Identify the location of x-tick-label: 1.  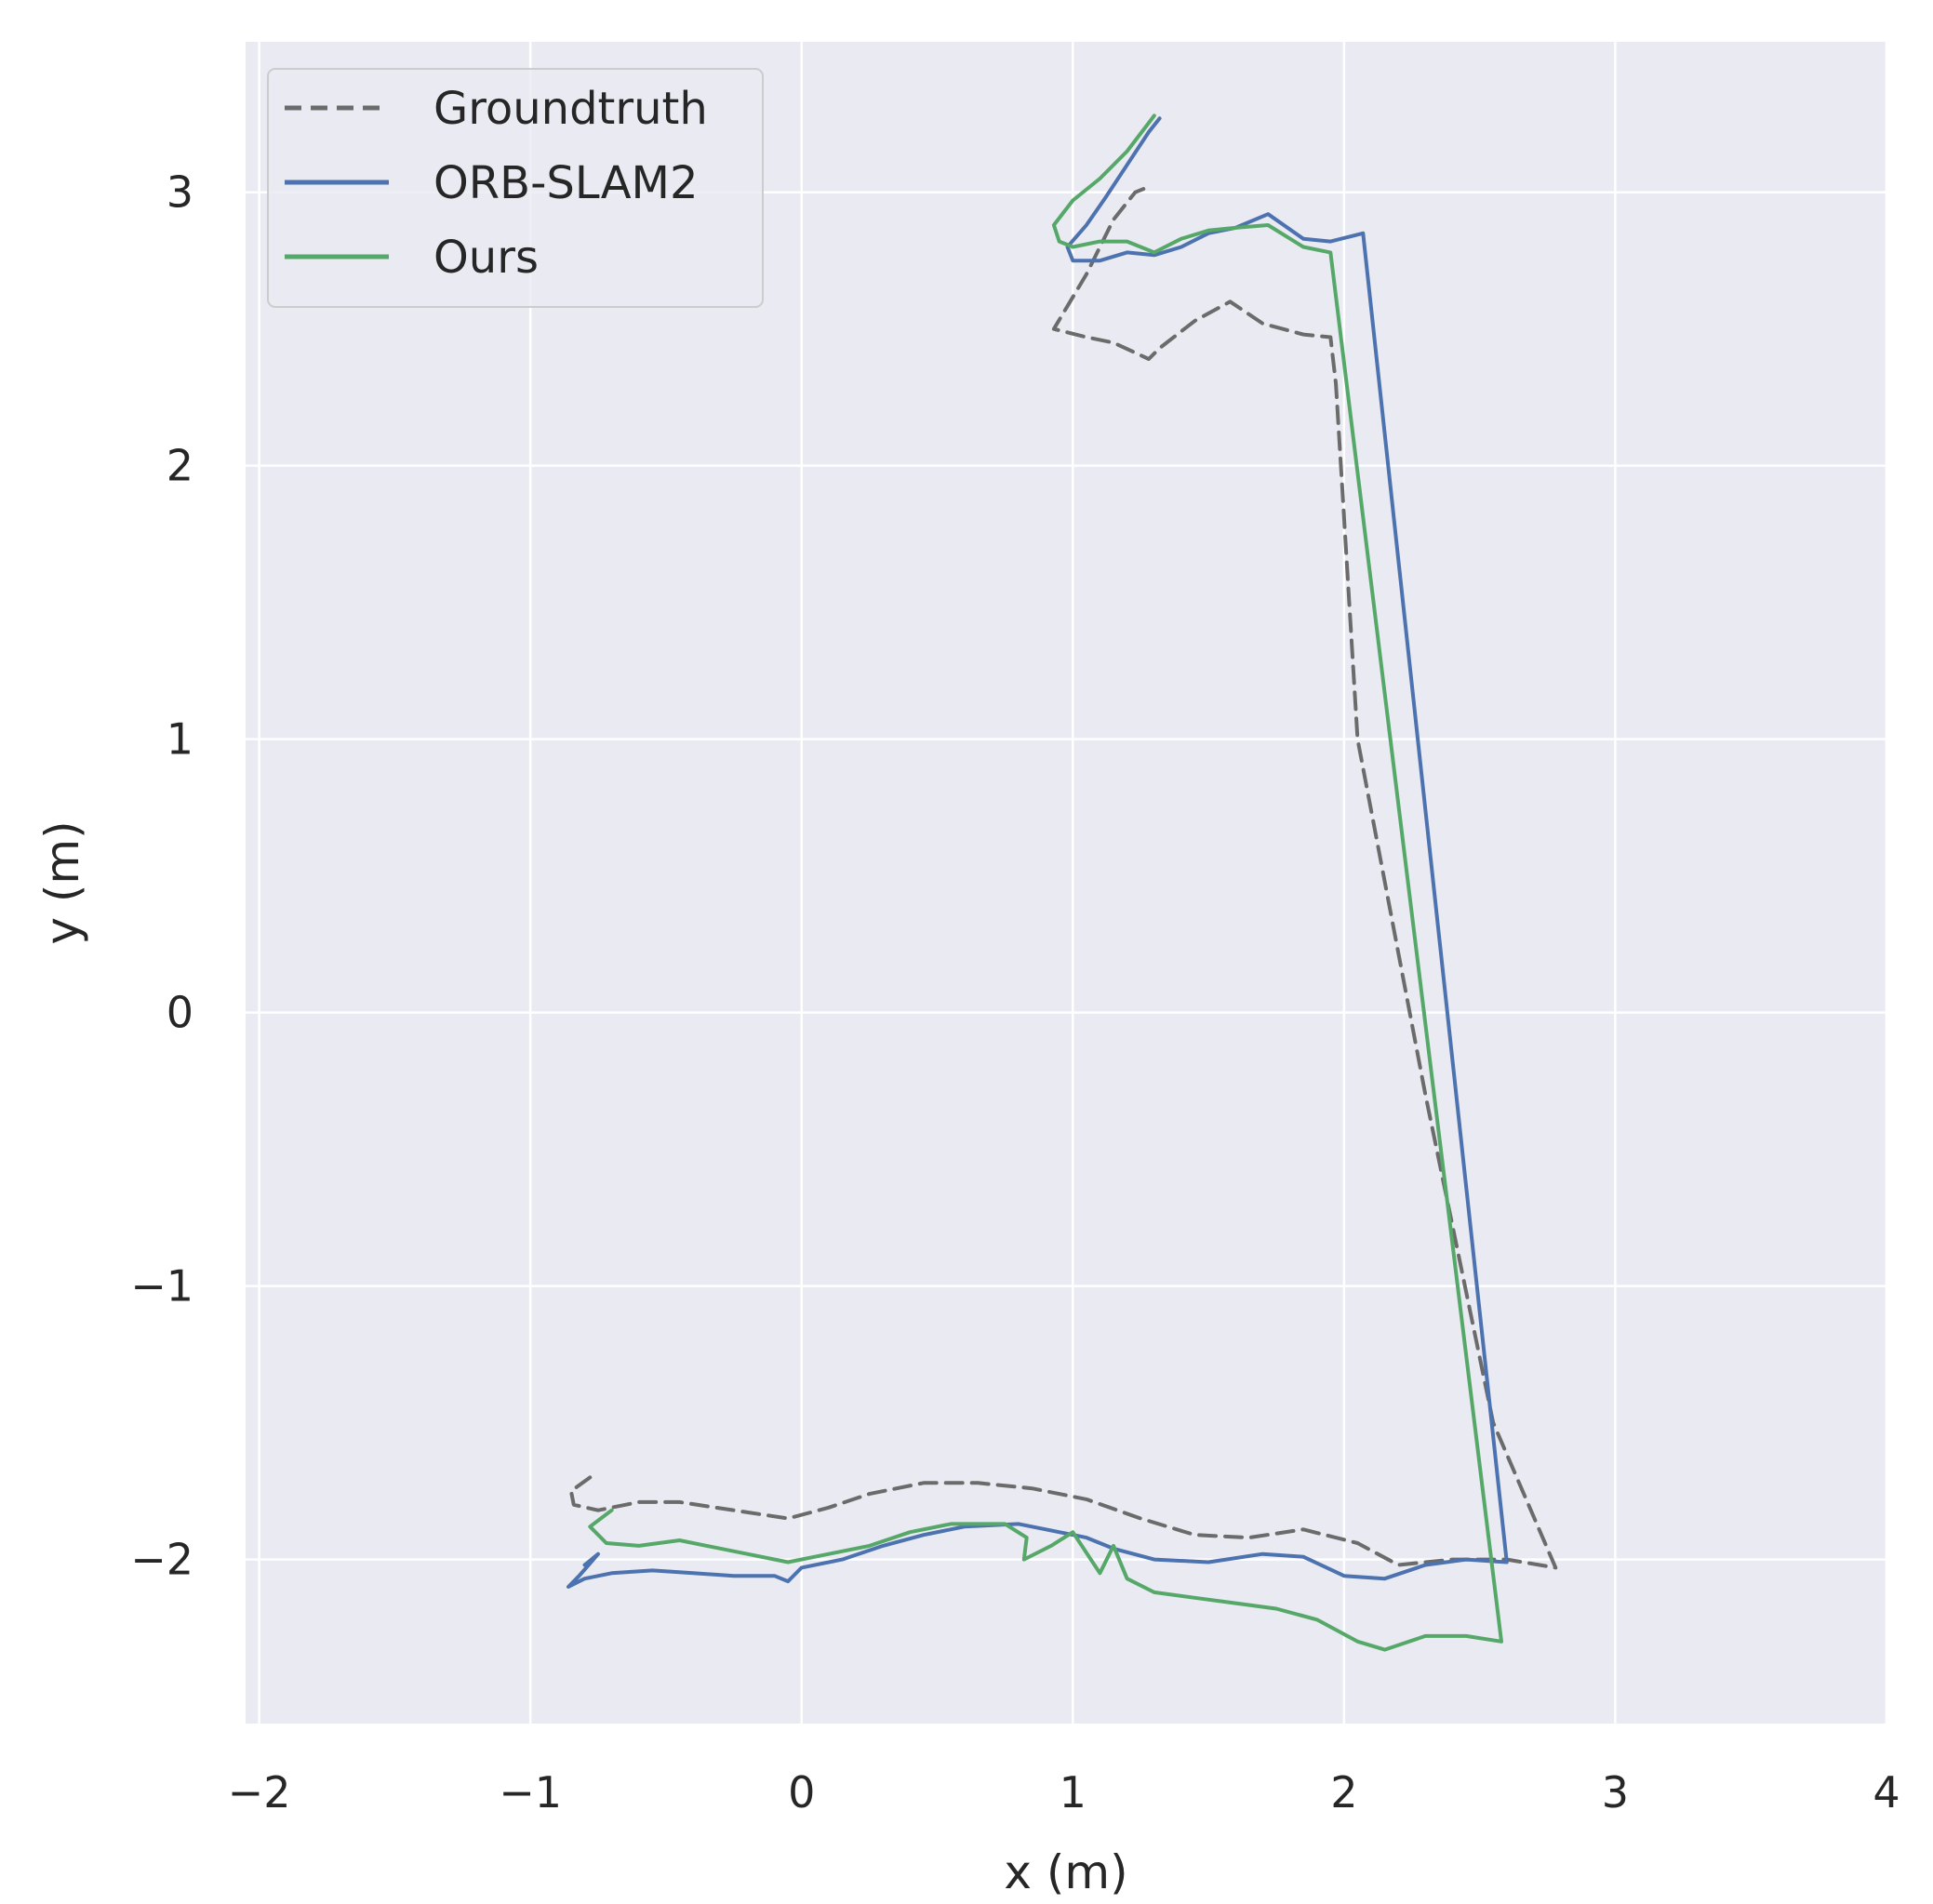
(1073, 1792).